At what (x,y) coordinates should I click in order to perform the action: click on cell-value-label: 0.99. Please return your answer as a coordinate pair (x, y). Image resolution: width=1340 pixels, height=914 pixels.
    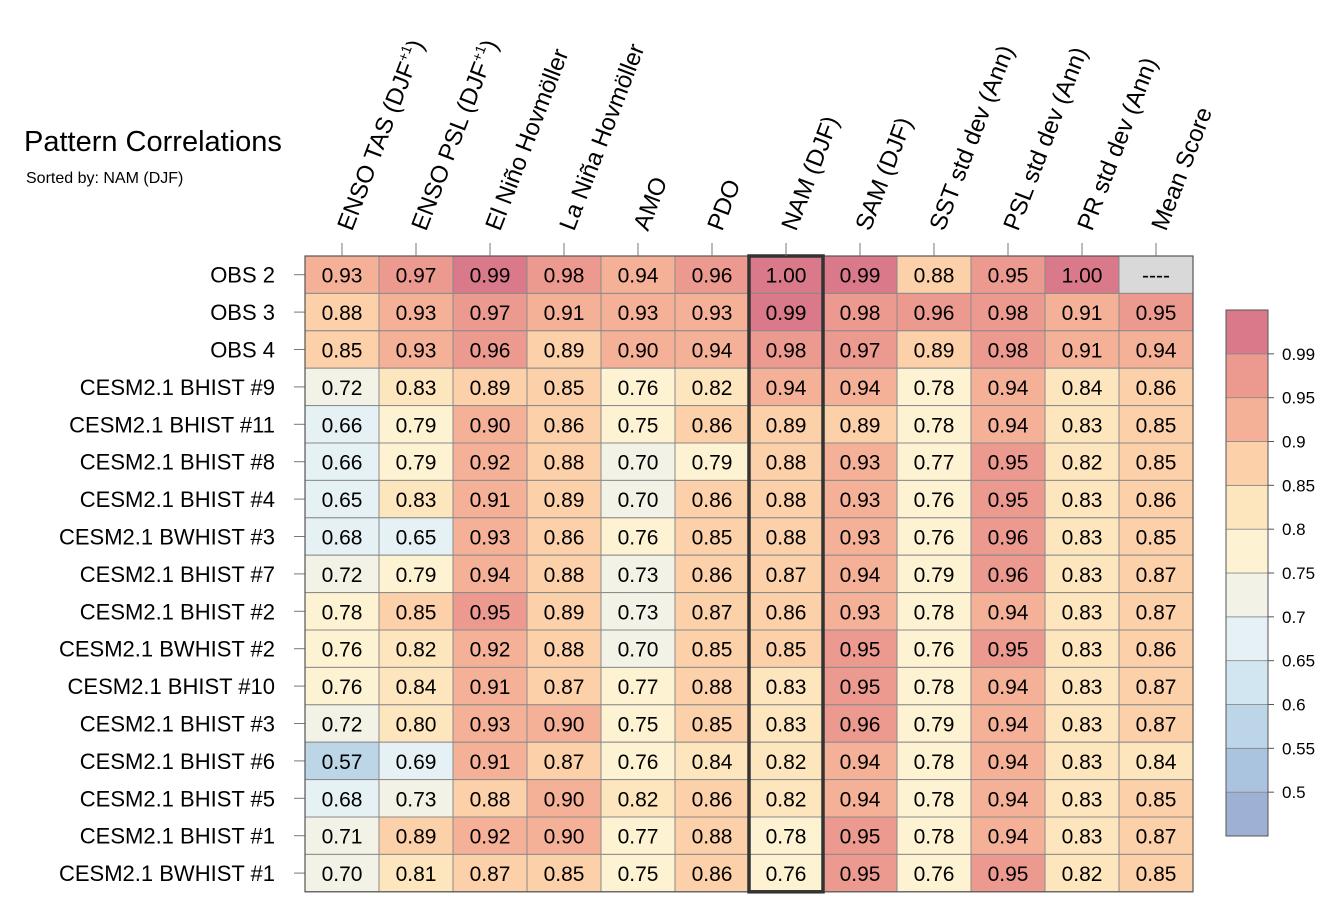
    Looking at the image, I should click on (860, 276).